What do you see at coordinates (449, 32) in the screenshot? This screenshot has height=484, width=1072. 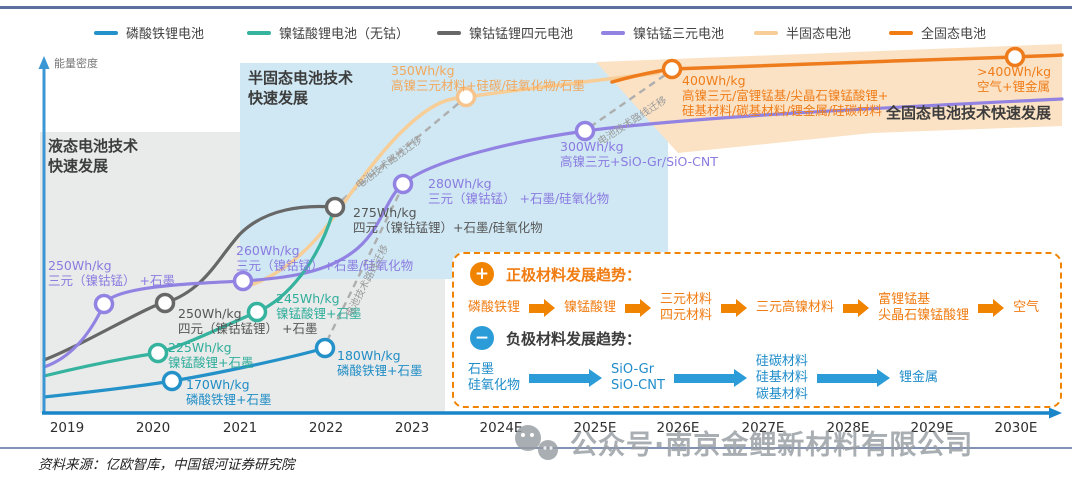 I see `legend-swatch-quaternary` at bounding box center [449, 32].